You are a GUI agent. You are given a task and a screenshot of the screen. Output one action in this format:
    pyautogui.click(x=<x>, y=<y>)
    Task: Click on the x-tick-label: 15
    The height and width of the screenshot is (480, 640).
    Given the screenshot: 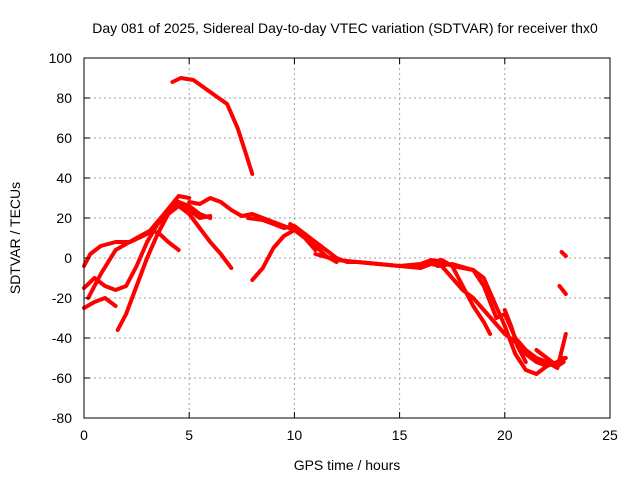 What is the action you would take?
    pyautogui.click(x=400, y=435)
    